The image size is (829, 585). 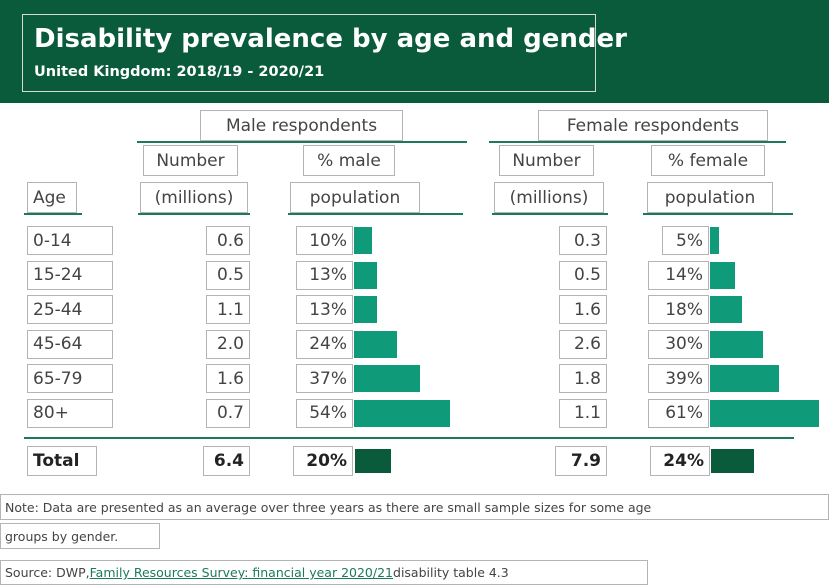 What do you see at coordinates (70, 344) in the screenshot?
I see `age-cell: 45-64` at bounding box center [70, 344].